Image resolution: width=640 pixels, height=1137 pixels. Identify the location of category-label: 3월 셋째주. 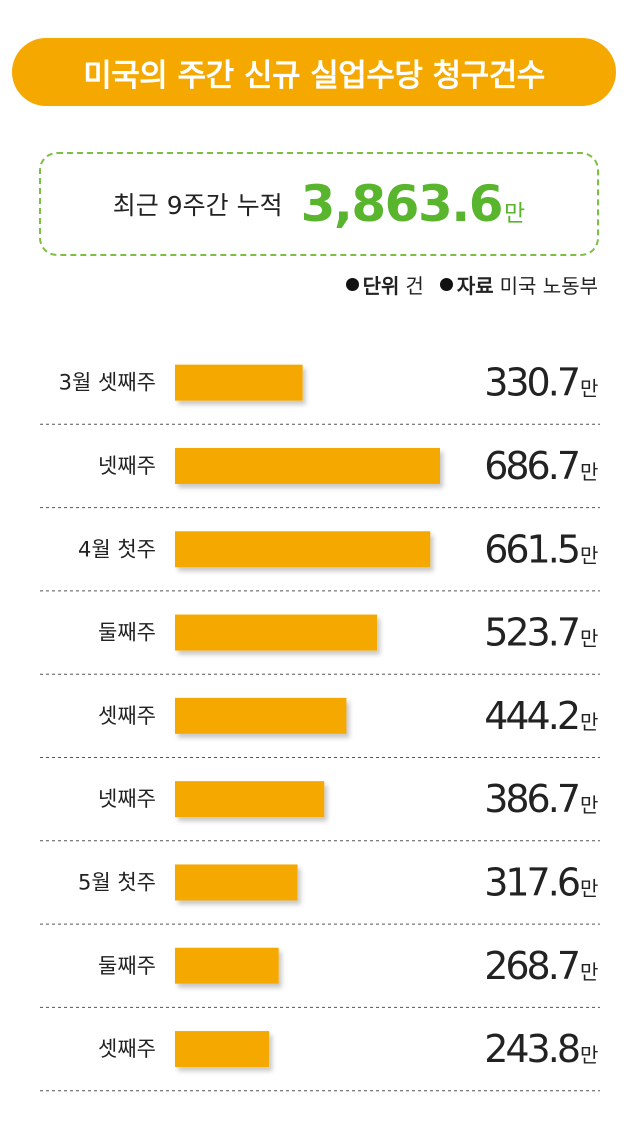
(107, 383).